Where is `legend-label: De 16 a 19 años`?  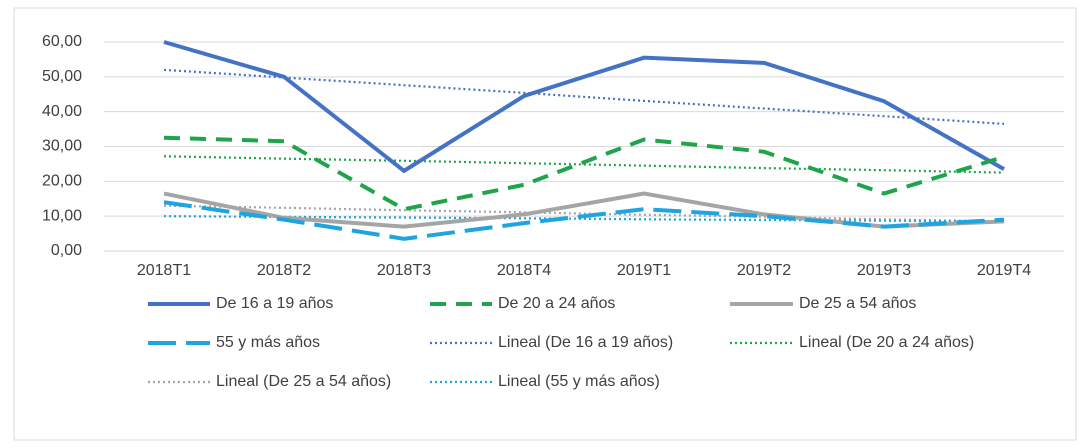 legend-label: De 16 a 19 años is located at coordinates (274, 303).